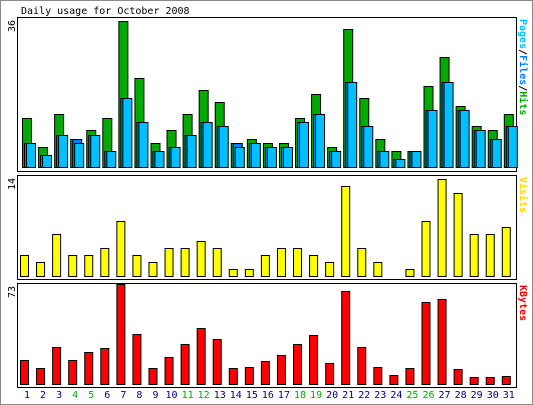 The height and width of the screenshot is (405, 533). What do you see at coordinates (204, 395) in the screenshot?
I see `x-label-day-12: 12` at bounding box center [204, 395].